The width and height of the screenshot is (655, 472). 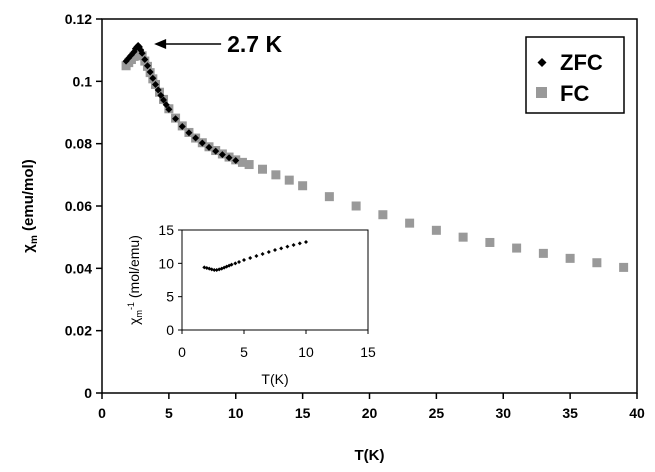 What do you see at coordinates (169, 413) in the screenshot?
I see `x-tick-label: 5` at bounding box center [169, 413].